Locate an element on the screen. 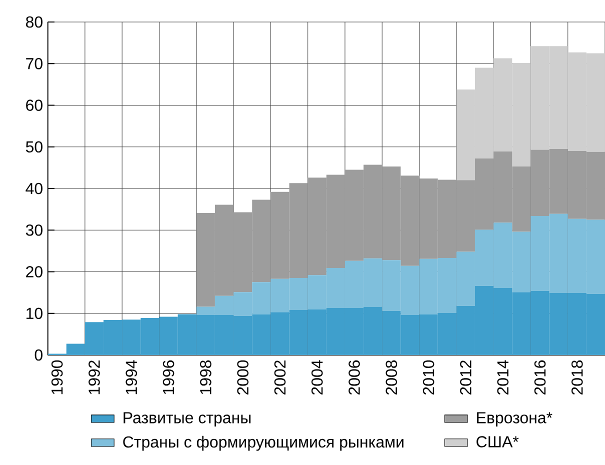 The height and width of the screenshot is (465, 605). x-tick-label: 1990 is located at coordinates (57, 377).